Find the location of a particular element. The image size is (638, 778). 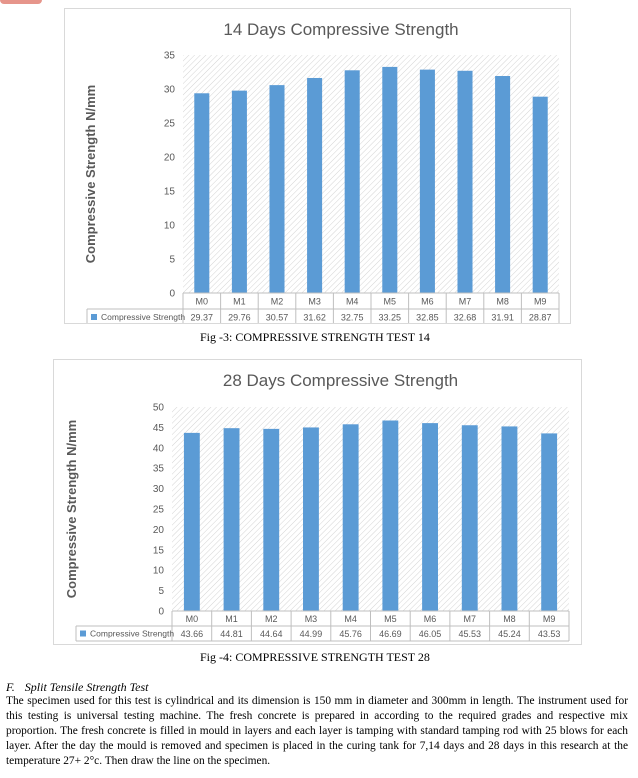

y-tick-label: 50 is located at coordinates (159, 408).